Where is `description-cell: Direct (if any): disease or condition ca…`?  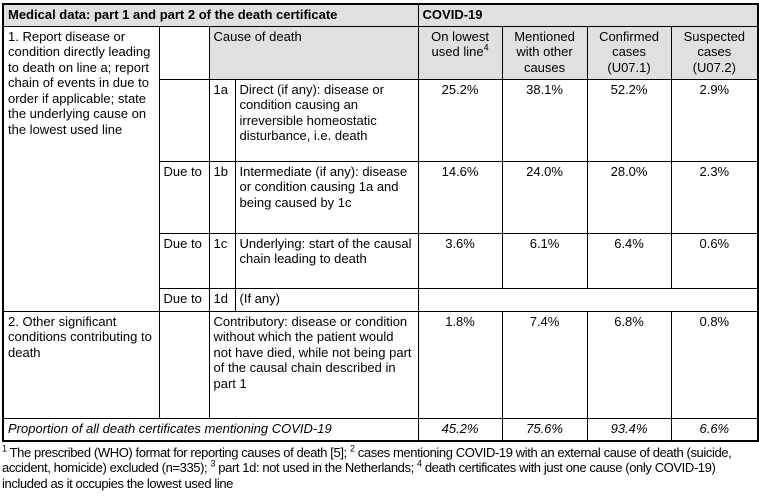
description-cell: Direct (if any): disease or condition ca… is located at coordinates (326, 120).